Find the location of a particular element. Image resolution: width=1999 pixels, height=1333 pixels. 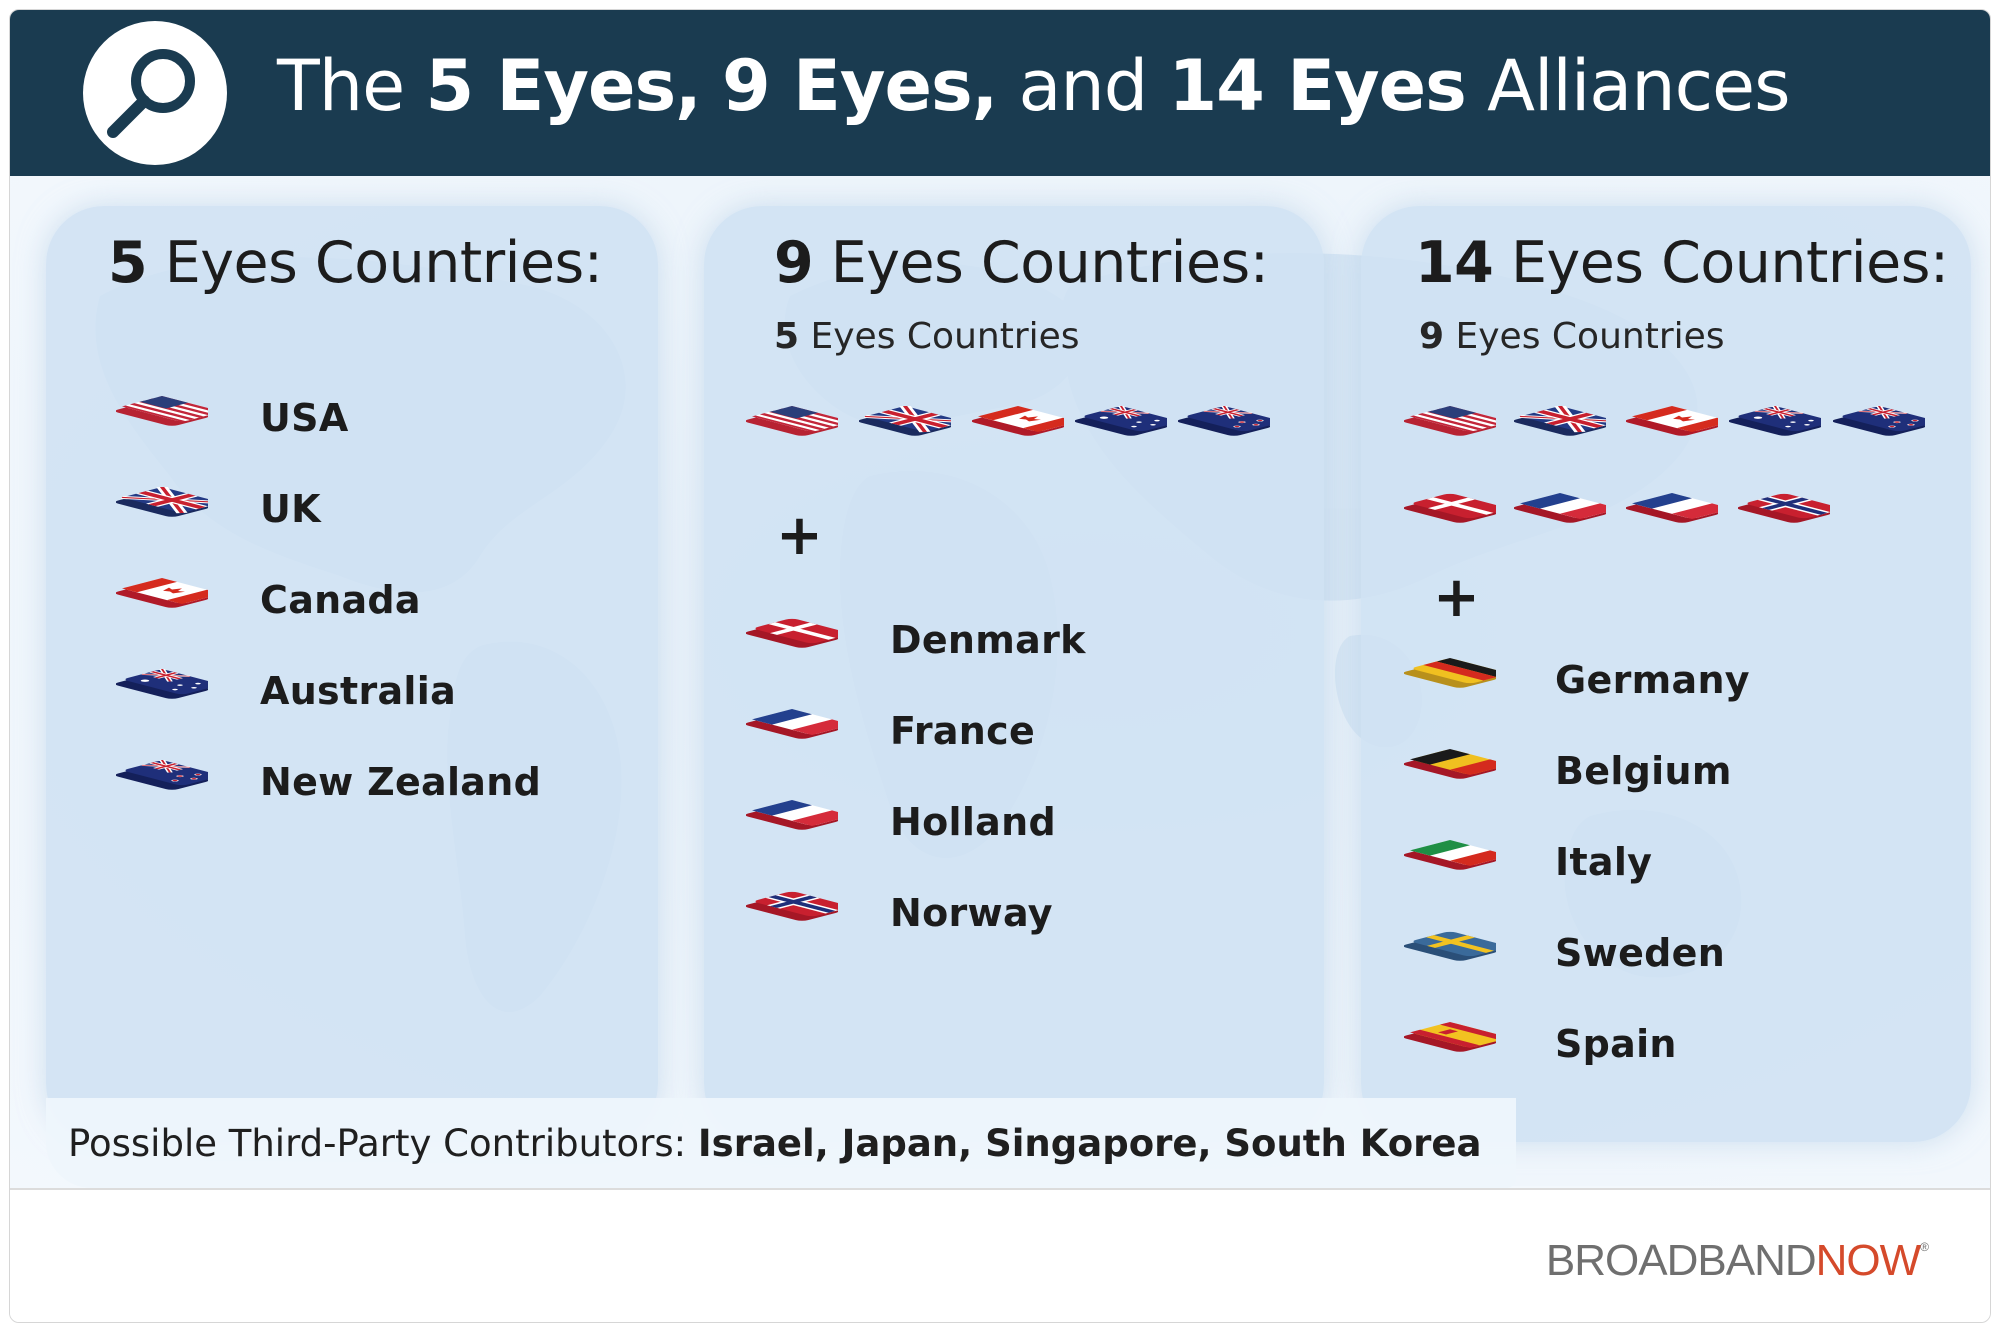

flag-italy-icon is located at coordinates (1450, 870).